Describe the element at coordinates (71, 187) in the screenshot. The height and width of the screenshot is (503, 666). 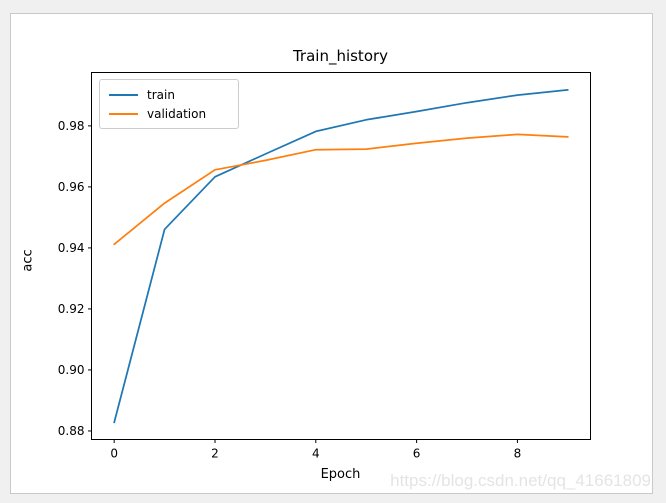
I see `y-tick-label-0.96: 0.96` at that location.